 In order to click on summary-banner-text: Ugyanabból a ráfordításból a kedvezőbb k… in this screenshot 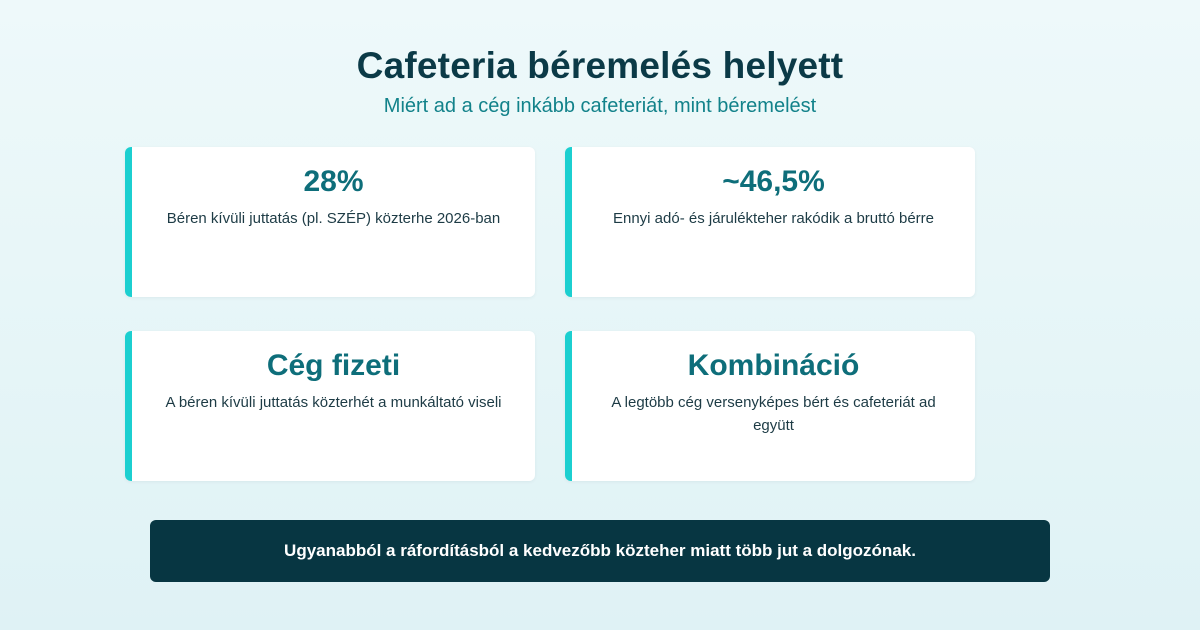, I will do `click(600, 550)`.